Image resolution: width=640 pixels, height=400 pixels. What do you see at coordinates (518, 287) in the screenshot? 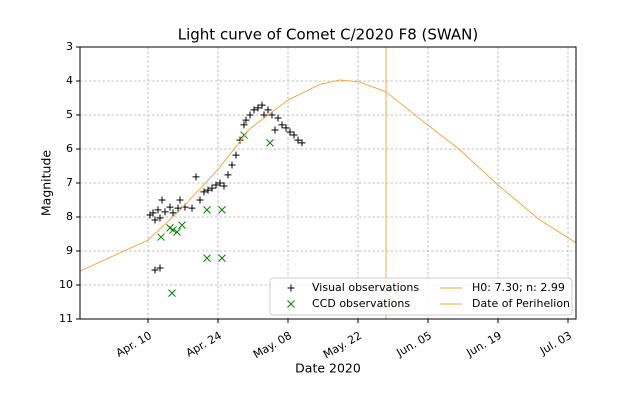
I see `legend-label: H0: 7.30; n: 2.99` at bounding box center [518, 287].